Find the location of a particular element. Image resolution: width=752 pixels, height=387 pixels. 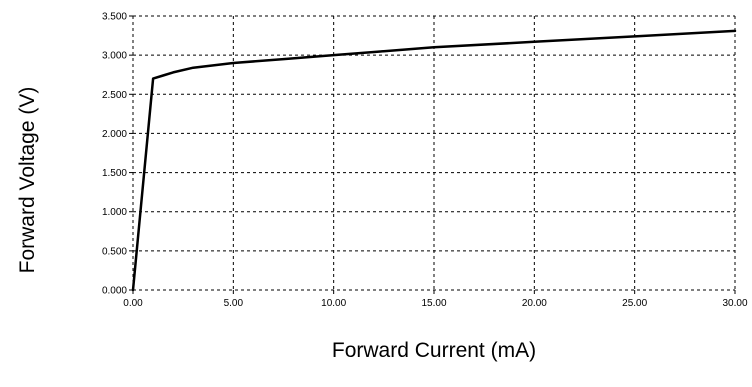

x-tick-label-6: 30.00 is located at coordinates (734, 303).